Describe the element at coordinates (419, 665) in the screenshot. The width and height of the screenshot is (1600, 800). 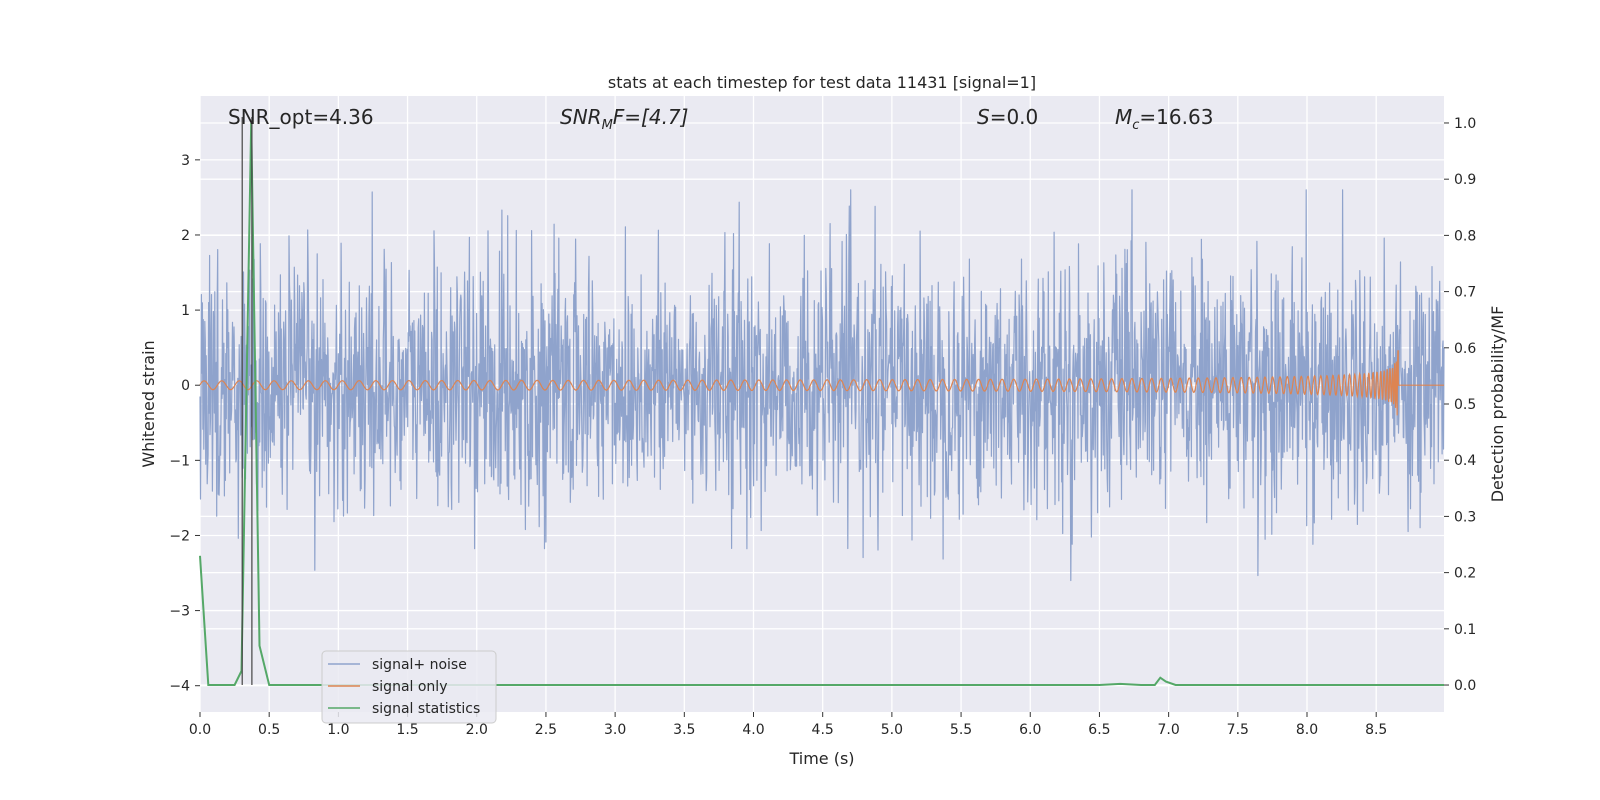
I see `legend-label-signal-plus-noise: signal+ noise` at that location.